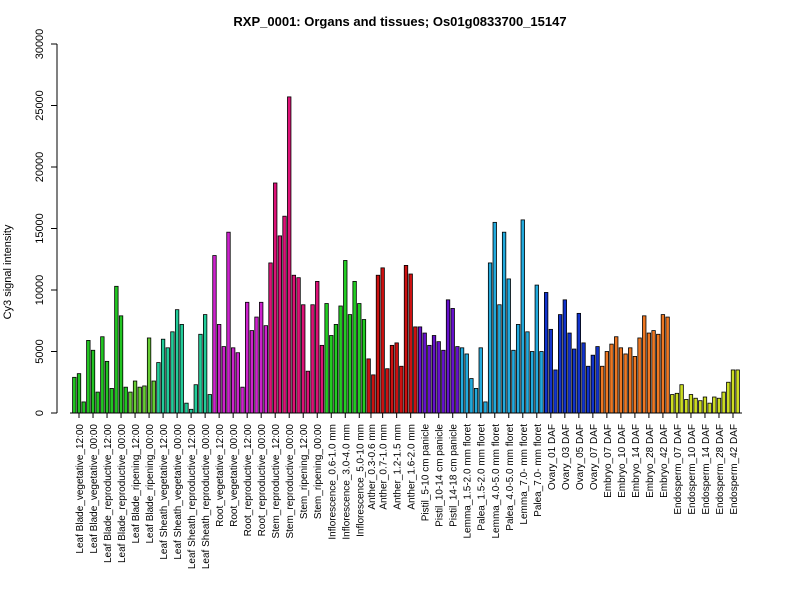 This screenshot has width=800, height=605. What do you see at coordinates (426, 473) in the screenshot?
I see `x-tick-label: Pistil_5-10 cm panicle` at bounding box center [426, 473].